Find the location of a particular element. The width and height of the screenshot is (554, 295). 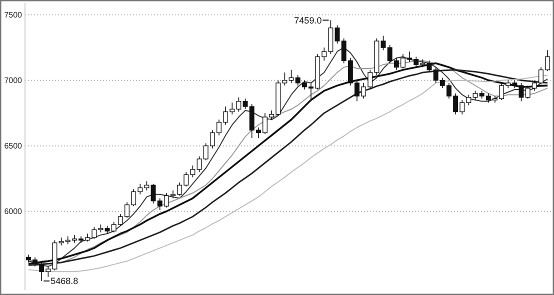

y-tick-label: 7000 is located at coordinates (13, 80).